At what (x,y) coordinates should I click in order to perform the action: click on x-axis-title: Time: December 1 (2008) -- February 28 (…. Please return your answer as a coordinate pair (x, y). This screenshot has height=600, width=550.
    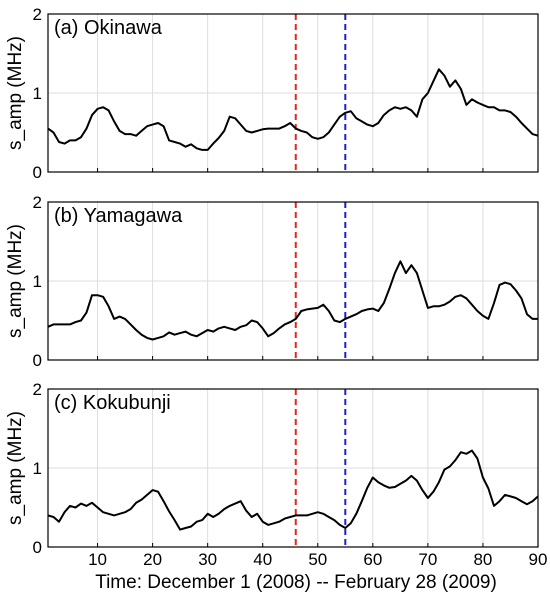
    Looking at the image, I should click on (296, 582).